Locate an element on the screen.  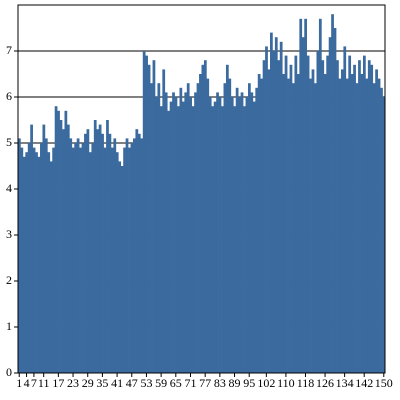
x-tick-label: 150 is located at coordinates (384, 383).